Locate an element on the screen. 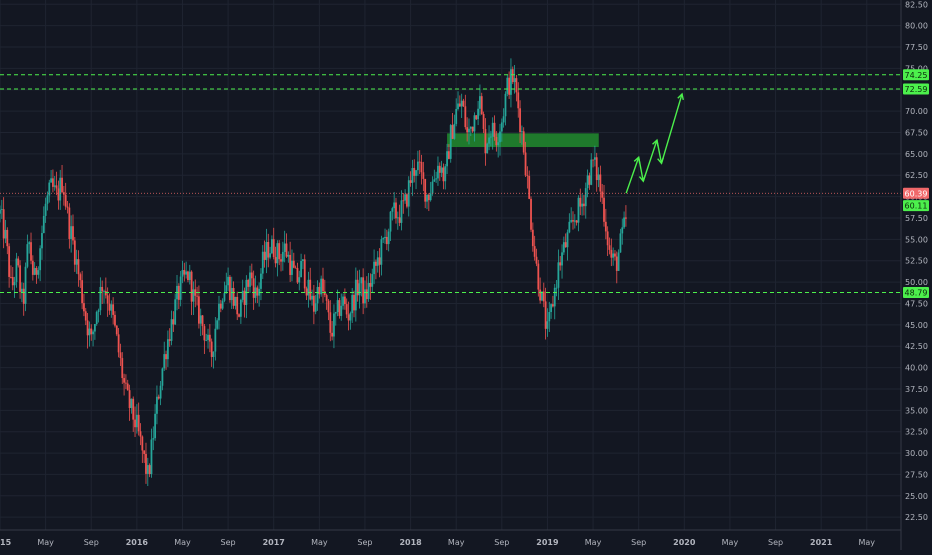 This screenshot has width=932, height=555. time-tick-label: Sep is located at coordinates (364, 542).